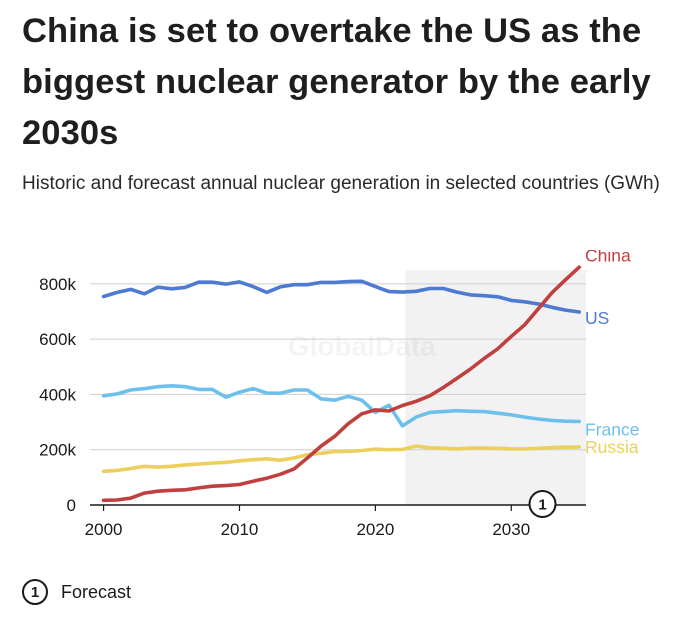 This screenshot has width=680, height=622. I want to click on forecast-region, so click(495, 387).